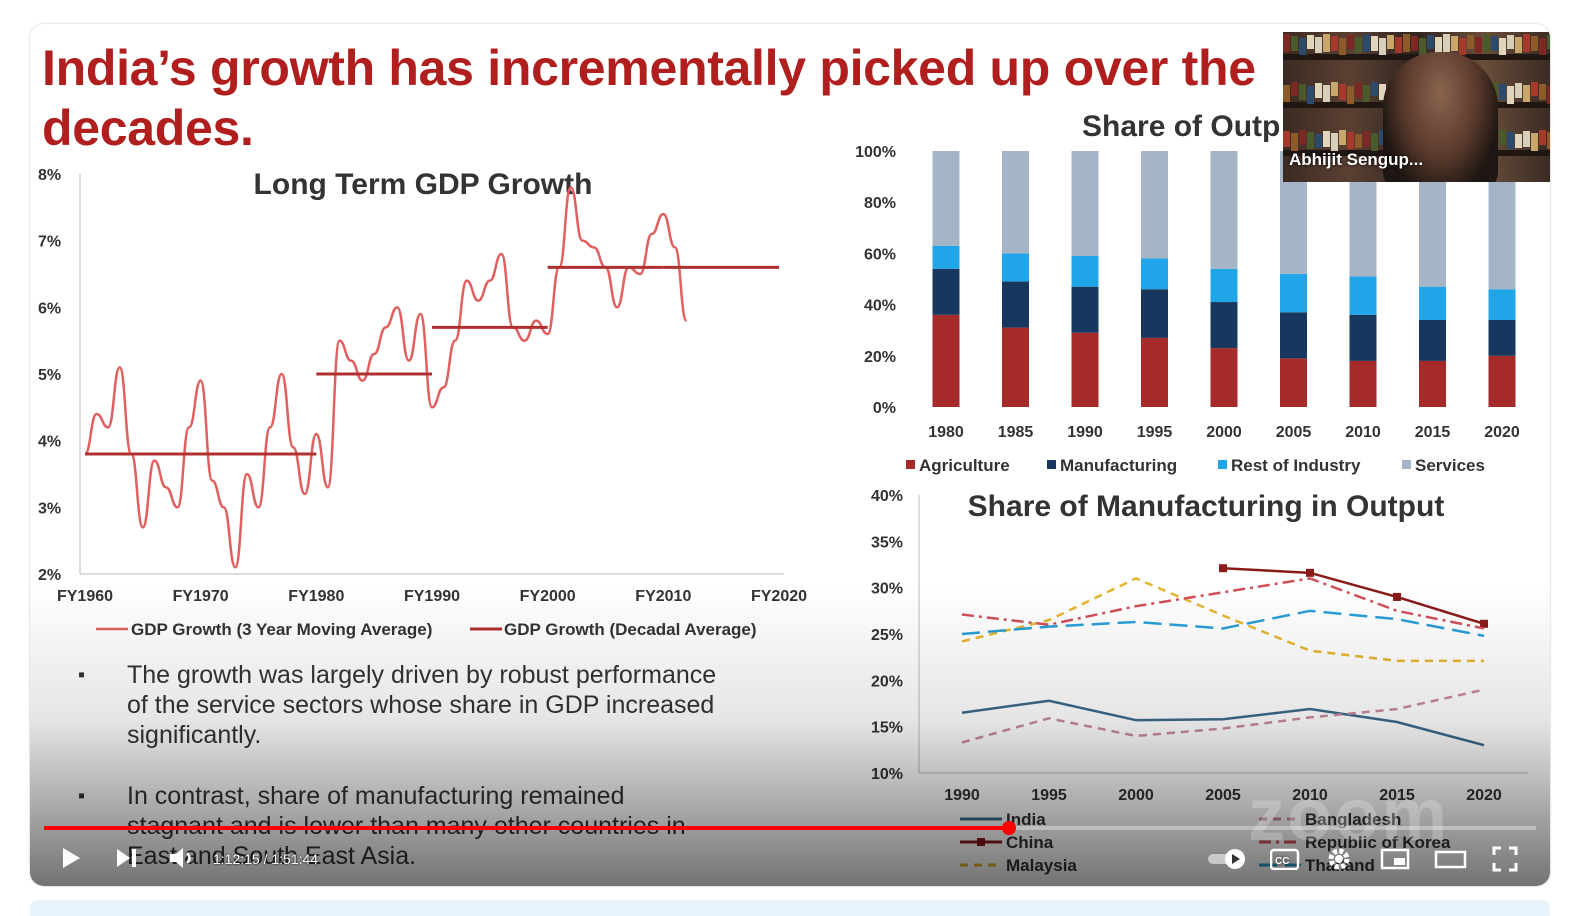  What do you see at coordinates (1223, 568) in the screenshot?
I see `mfg-series-marker` at bounding box center [1223, 568].